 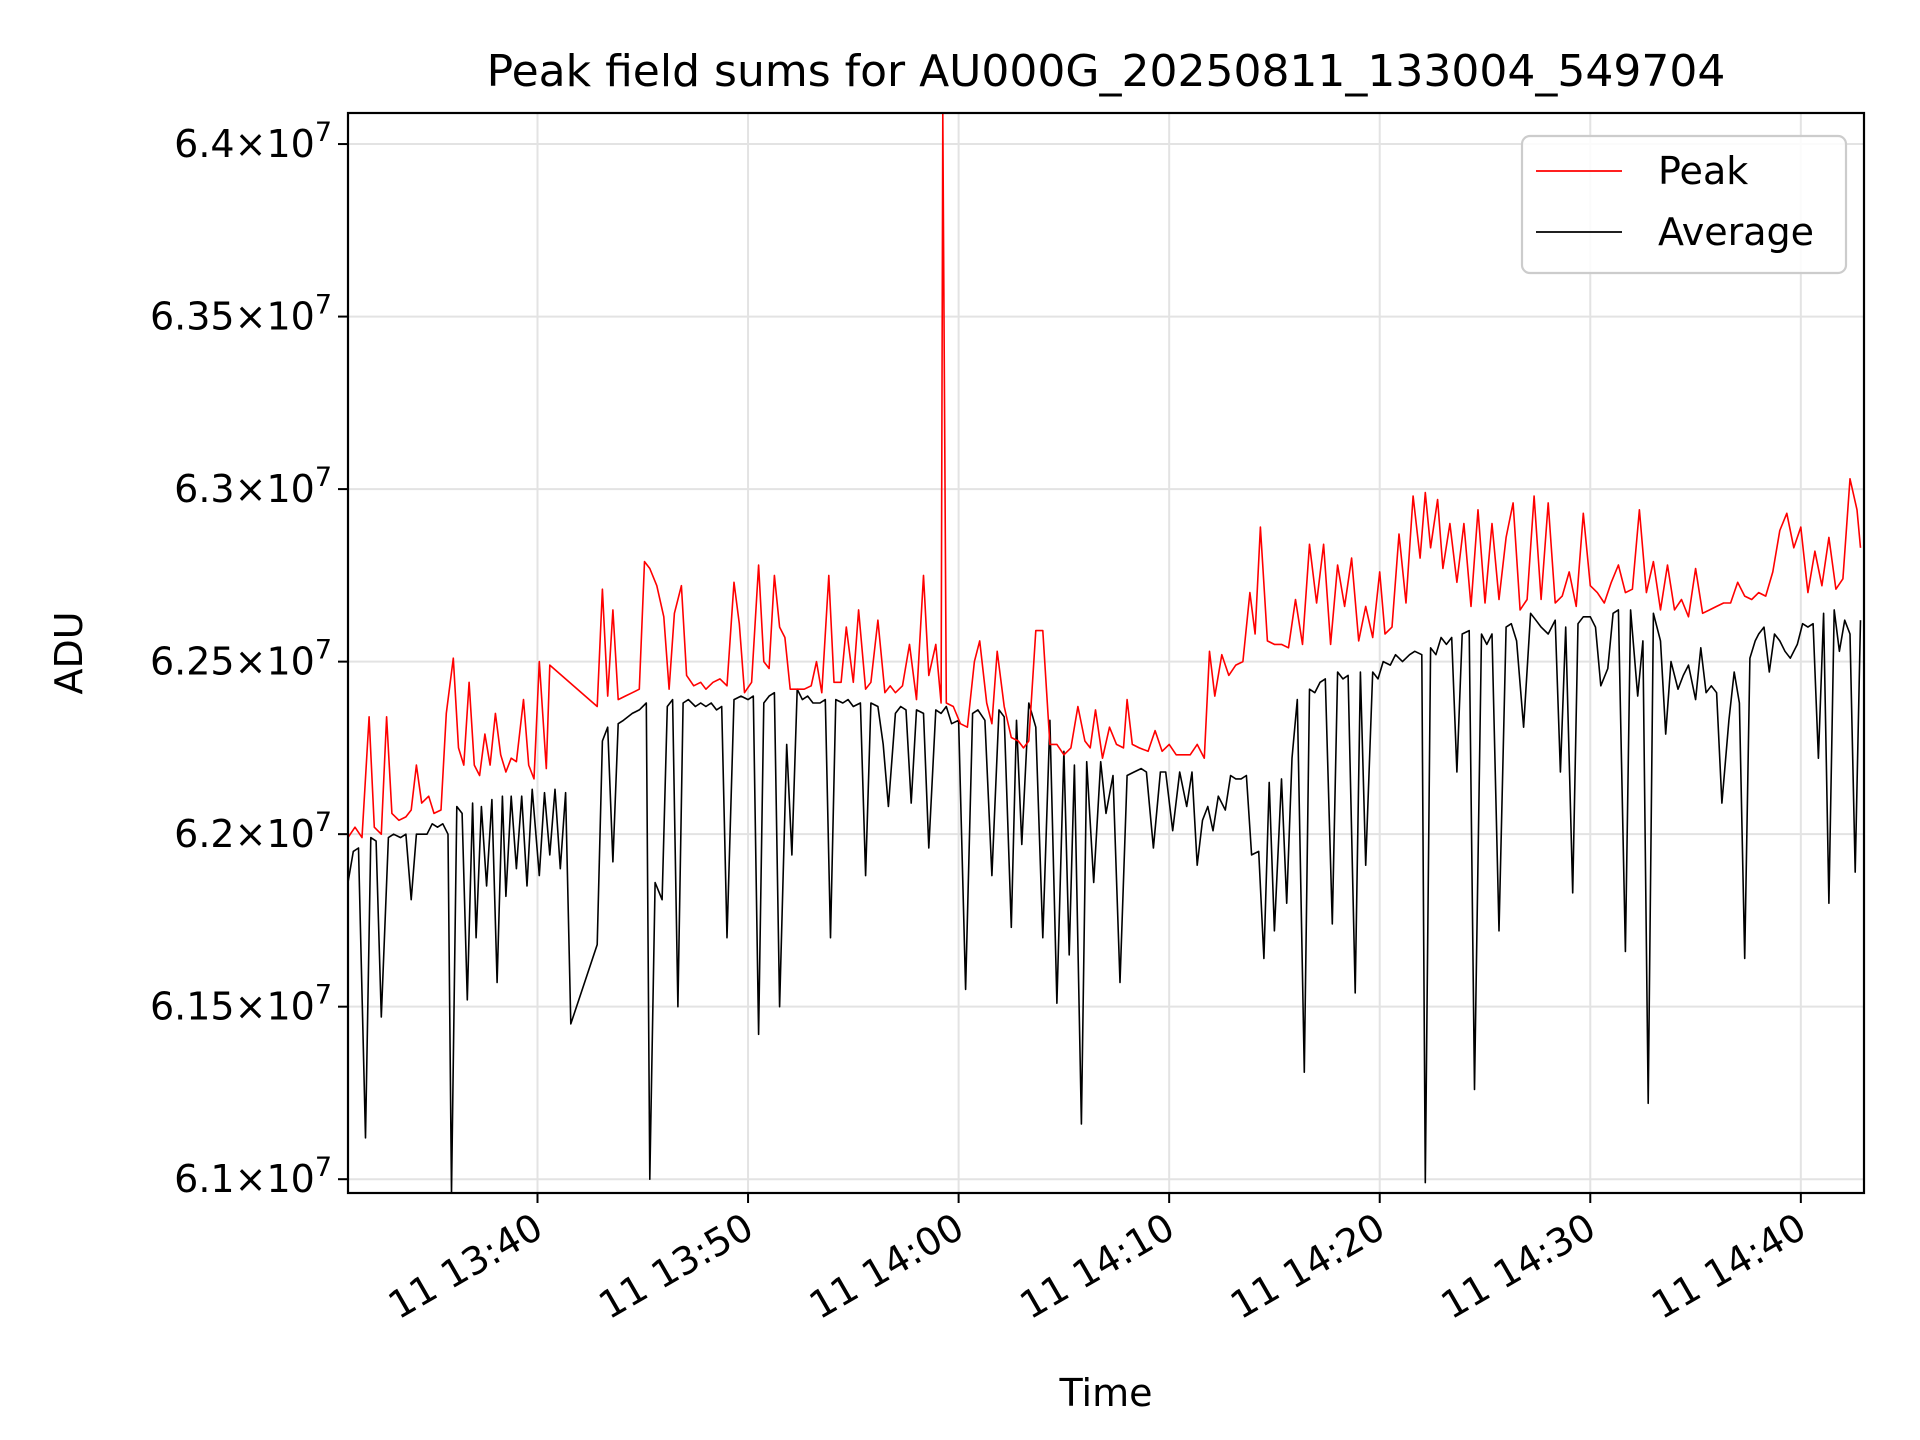 I want to click on y-tick-label: 6.4×107, so click(x=253, y=141).